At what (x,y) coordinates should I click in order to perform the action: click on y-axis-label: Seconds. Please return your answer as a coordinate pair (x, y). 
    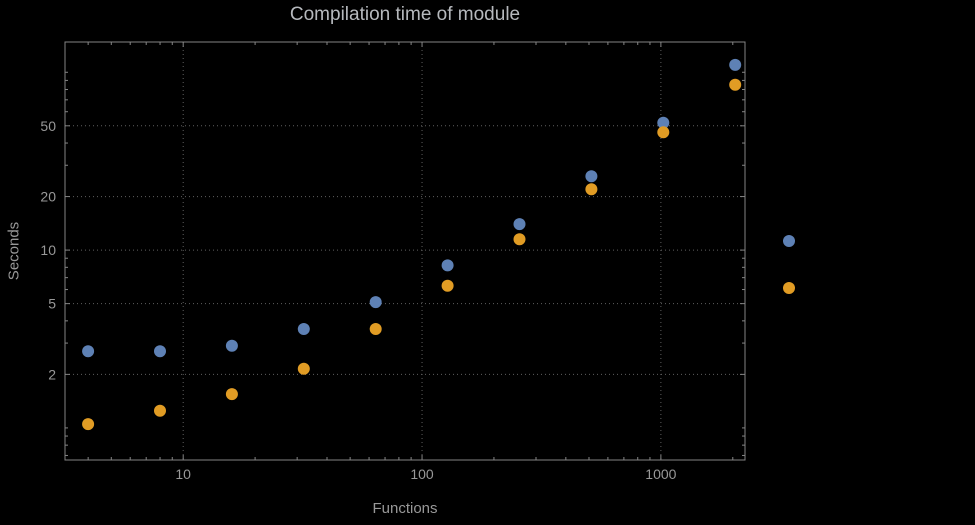
    Looking at the image, I should click on (14, 251).